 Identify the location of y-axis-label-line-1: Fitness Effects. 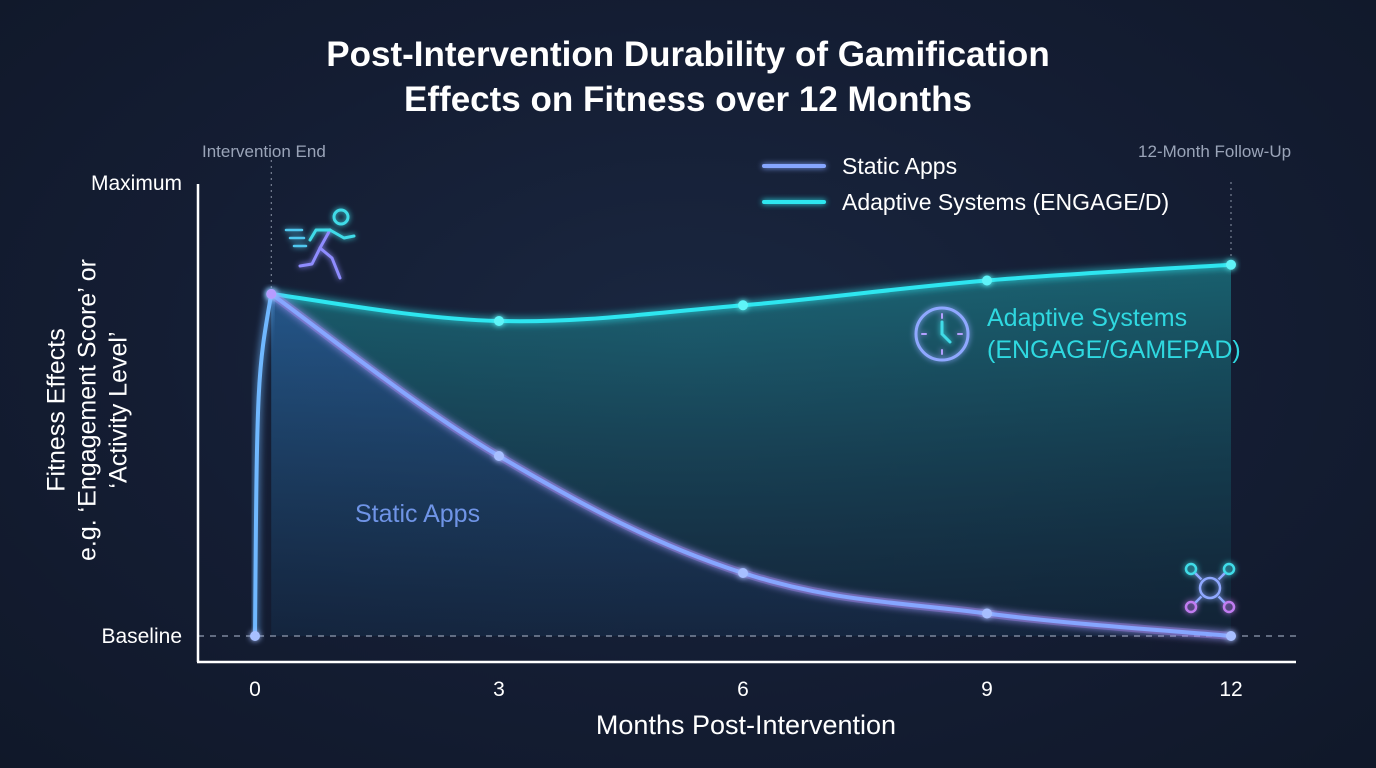
(56, 410).